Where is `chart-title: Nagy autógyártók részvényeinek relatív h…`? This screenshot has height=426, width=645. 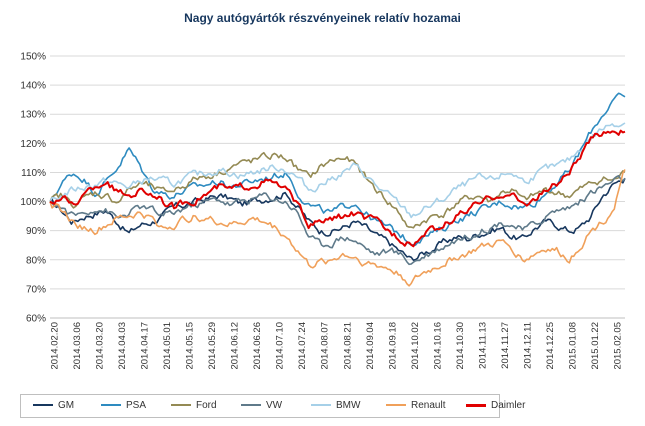 chart-title: Nagy autógyártók részvényeinek relatív h… is located at coordinates (322, 18).